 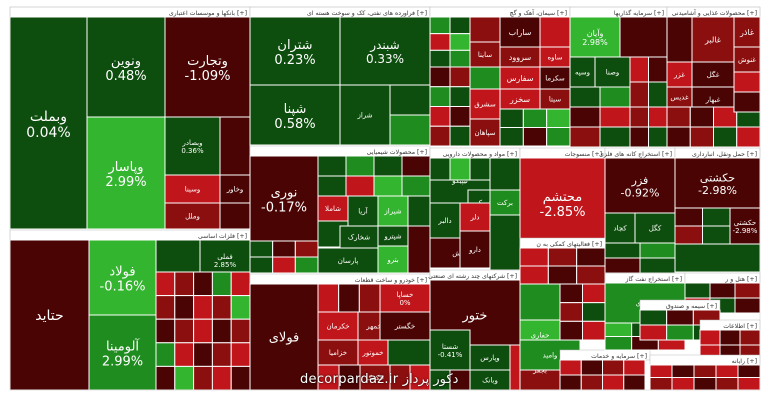 I want to click on stock-cell-دلر, so click(x=475, y=217).